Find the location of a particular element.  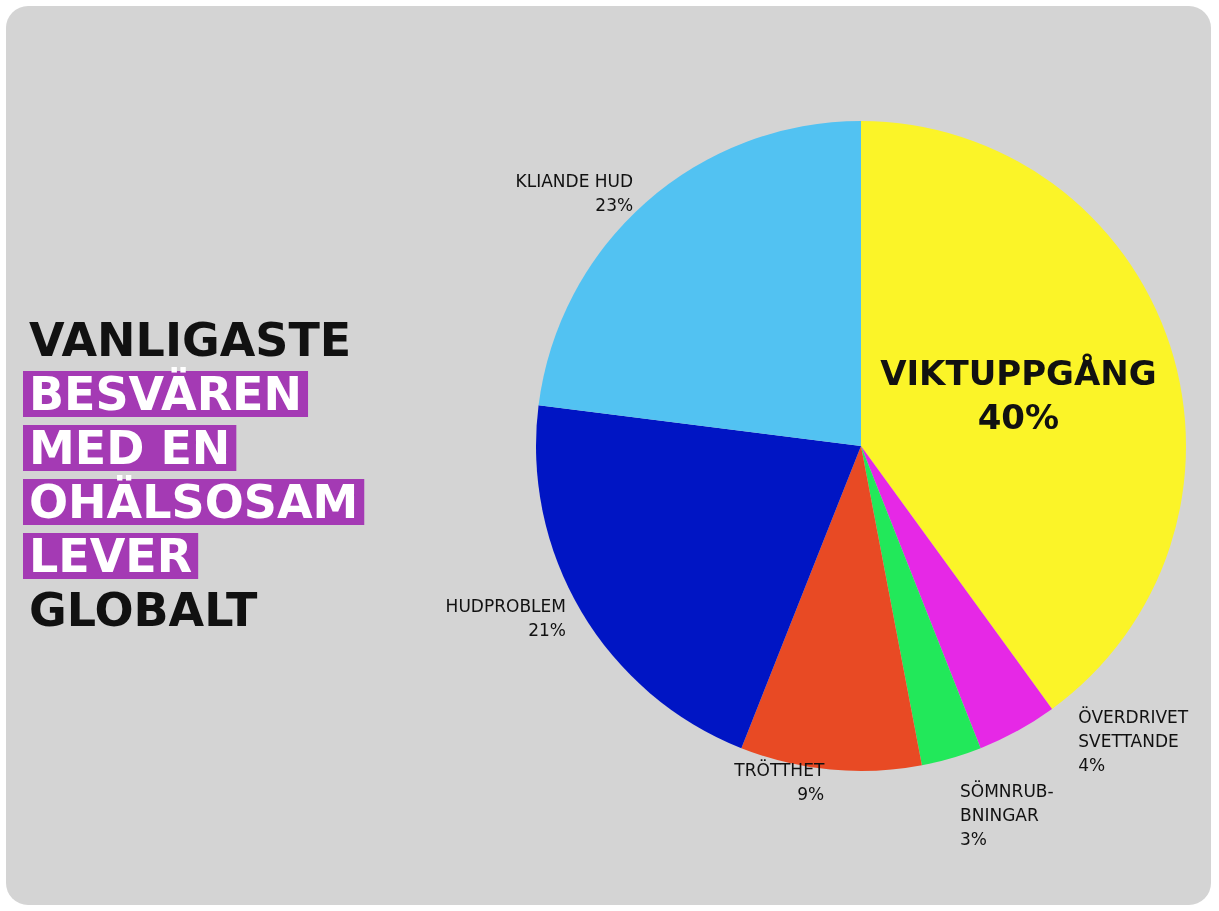

data-label: 21% is located at coordinates (547, 629).